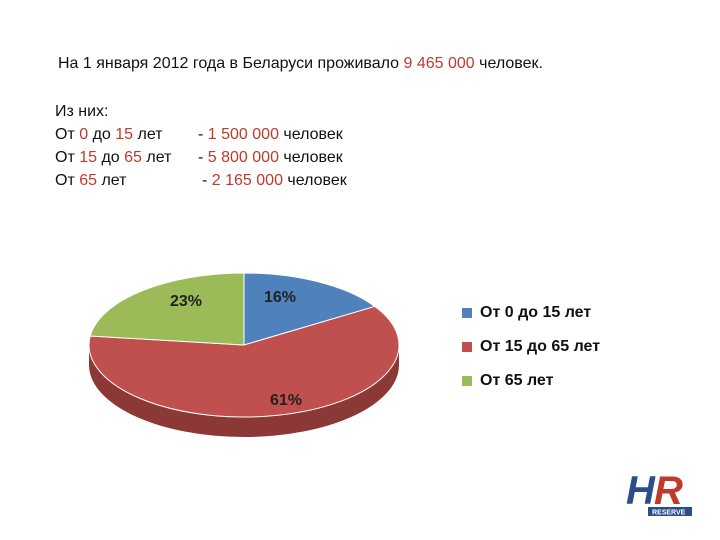 The height and width of the screenshot is (540, 720). Describe the element at coordinates (270, 134) in the screenshot. I see `population-count: - 1 500 000 человек` at that location.